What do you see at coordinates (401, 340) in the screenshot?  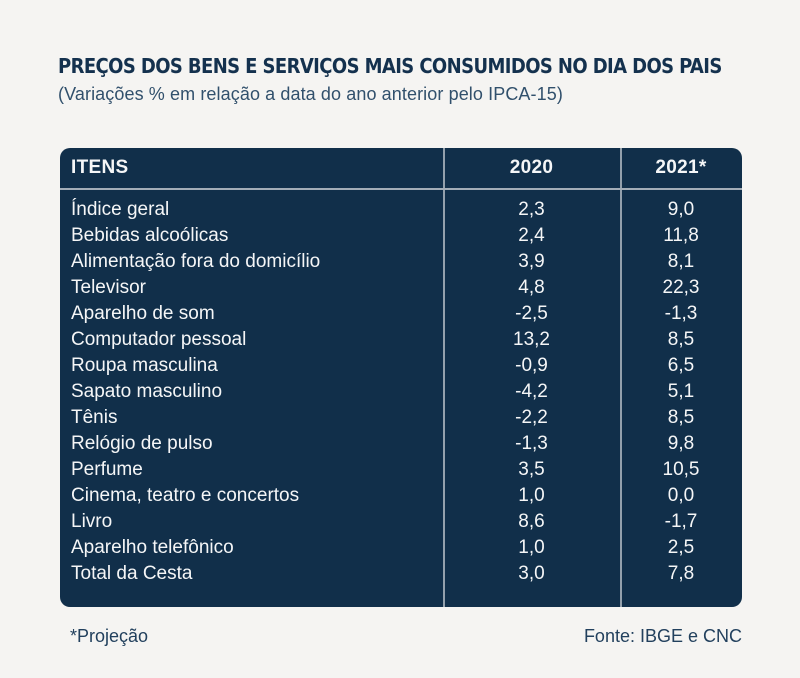 I see `table-row: Computador pessoal 13,2 8,5` at bounding box center [401, 340].